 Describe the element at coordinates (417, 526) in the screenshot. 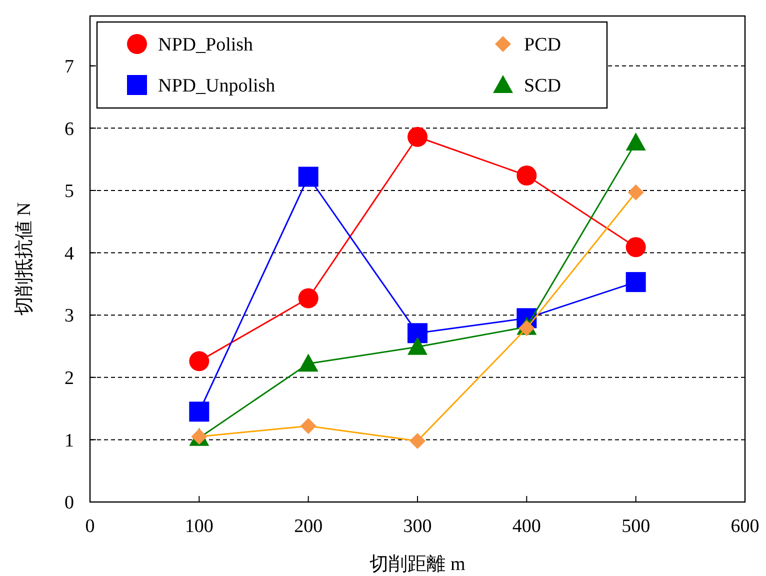

I see `x-tick-label: 300` at that location.